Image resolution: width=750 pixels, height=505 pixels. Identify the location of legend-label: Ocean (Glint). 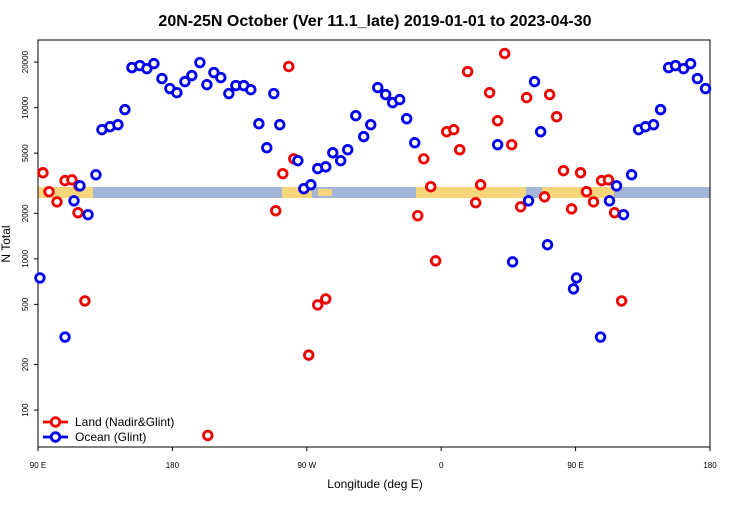
(110, 437).